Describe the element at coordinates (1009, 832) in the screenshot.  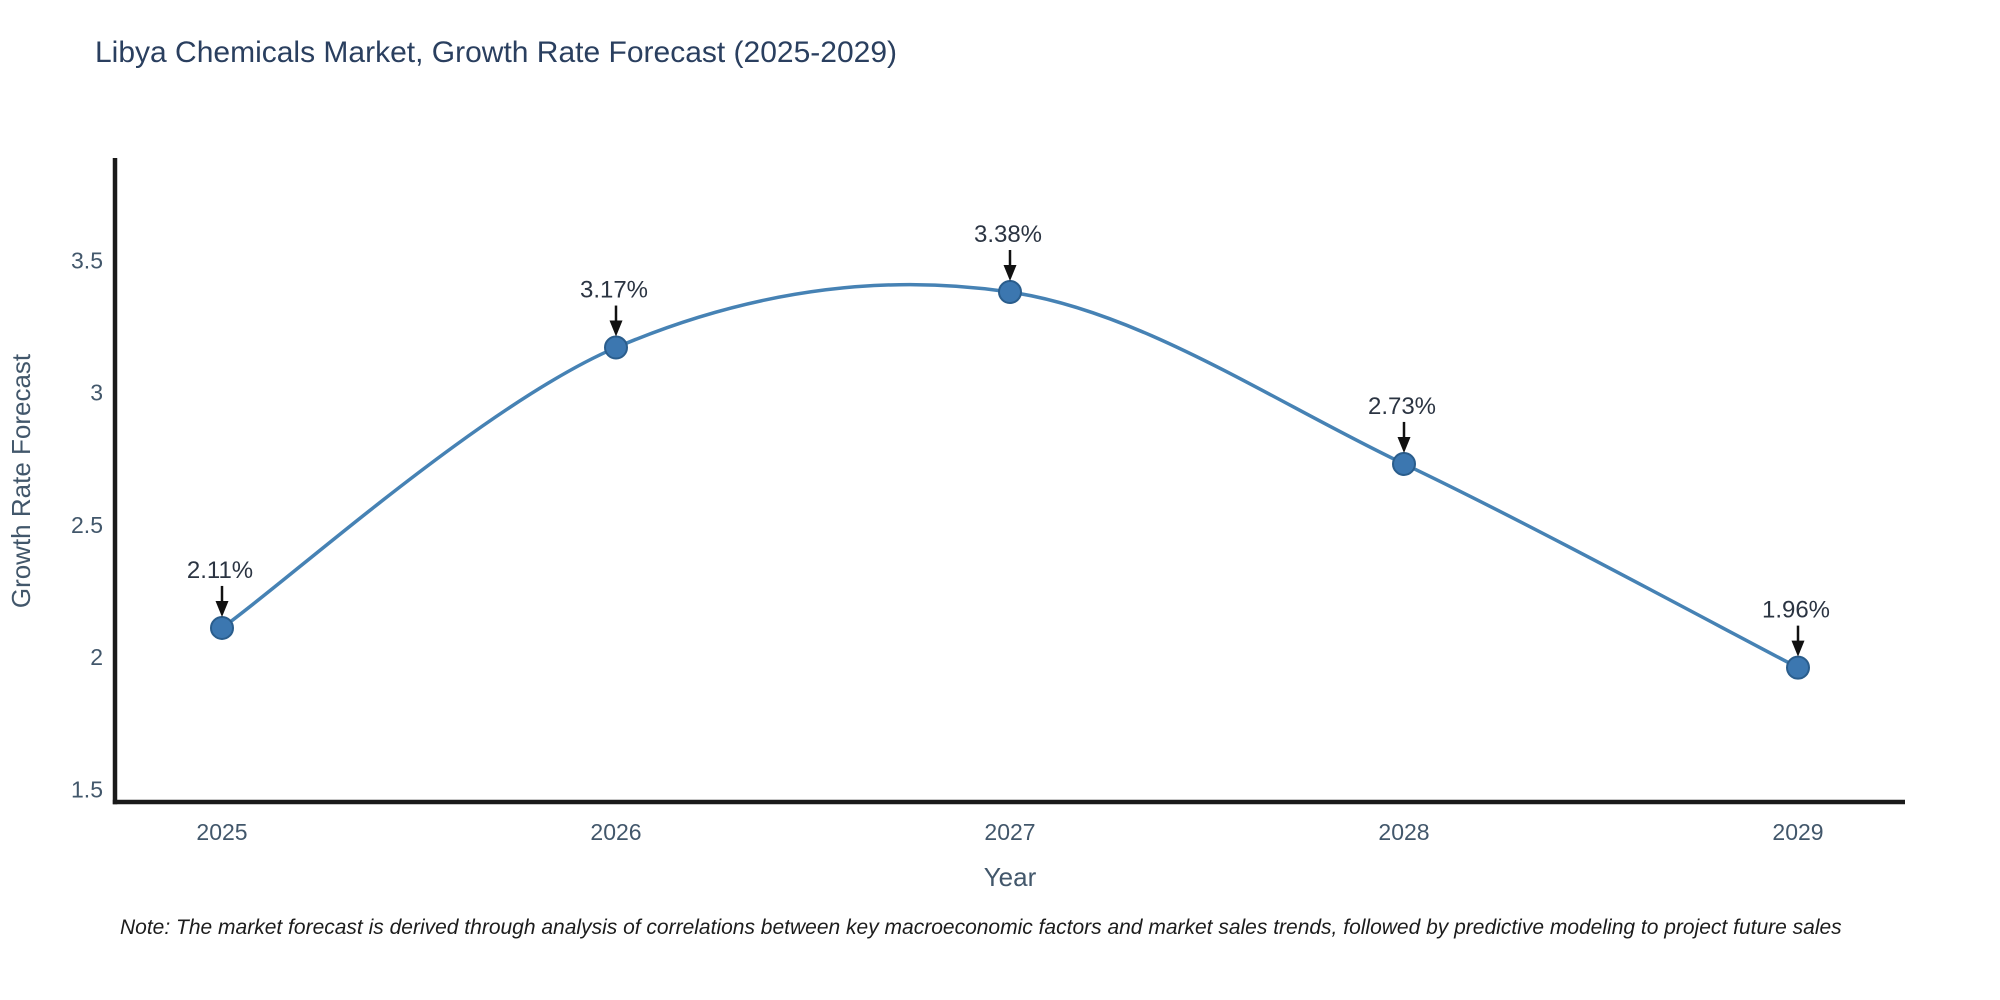
I see `x-tick-label: 2027` at that location.